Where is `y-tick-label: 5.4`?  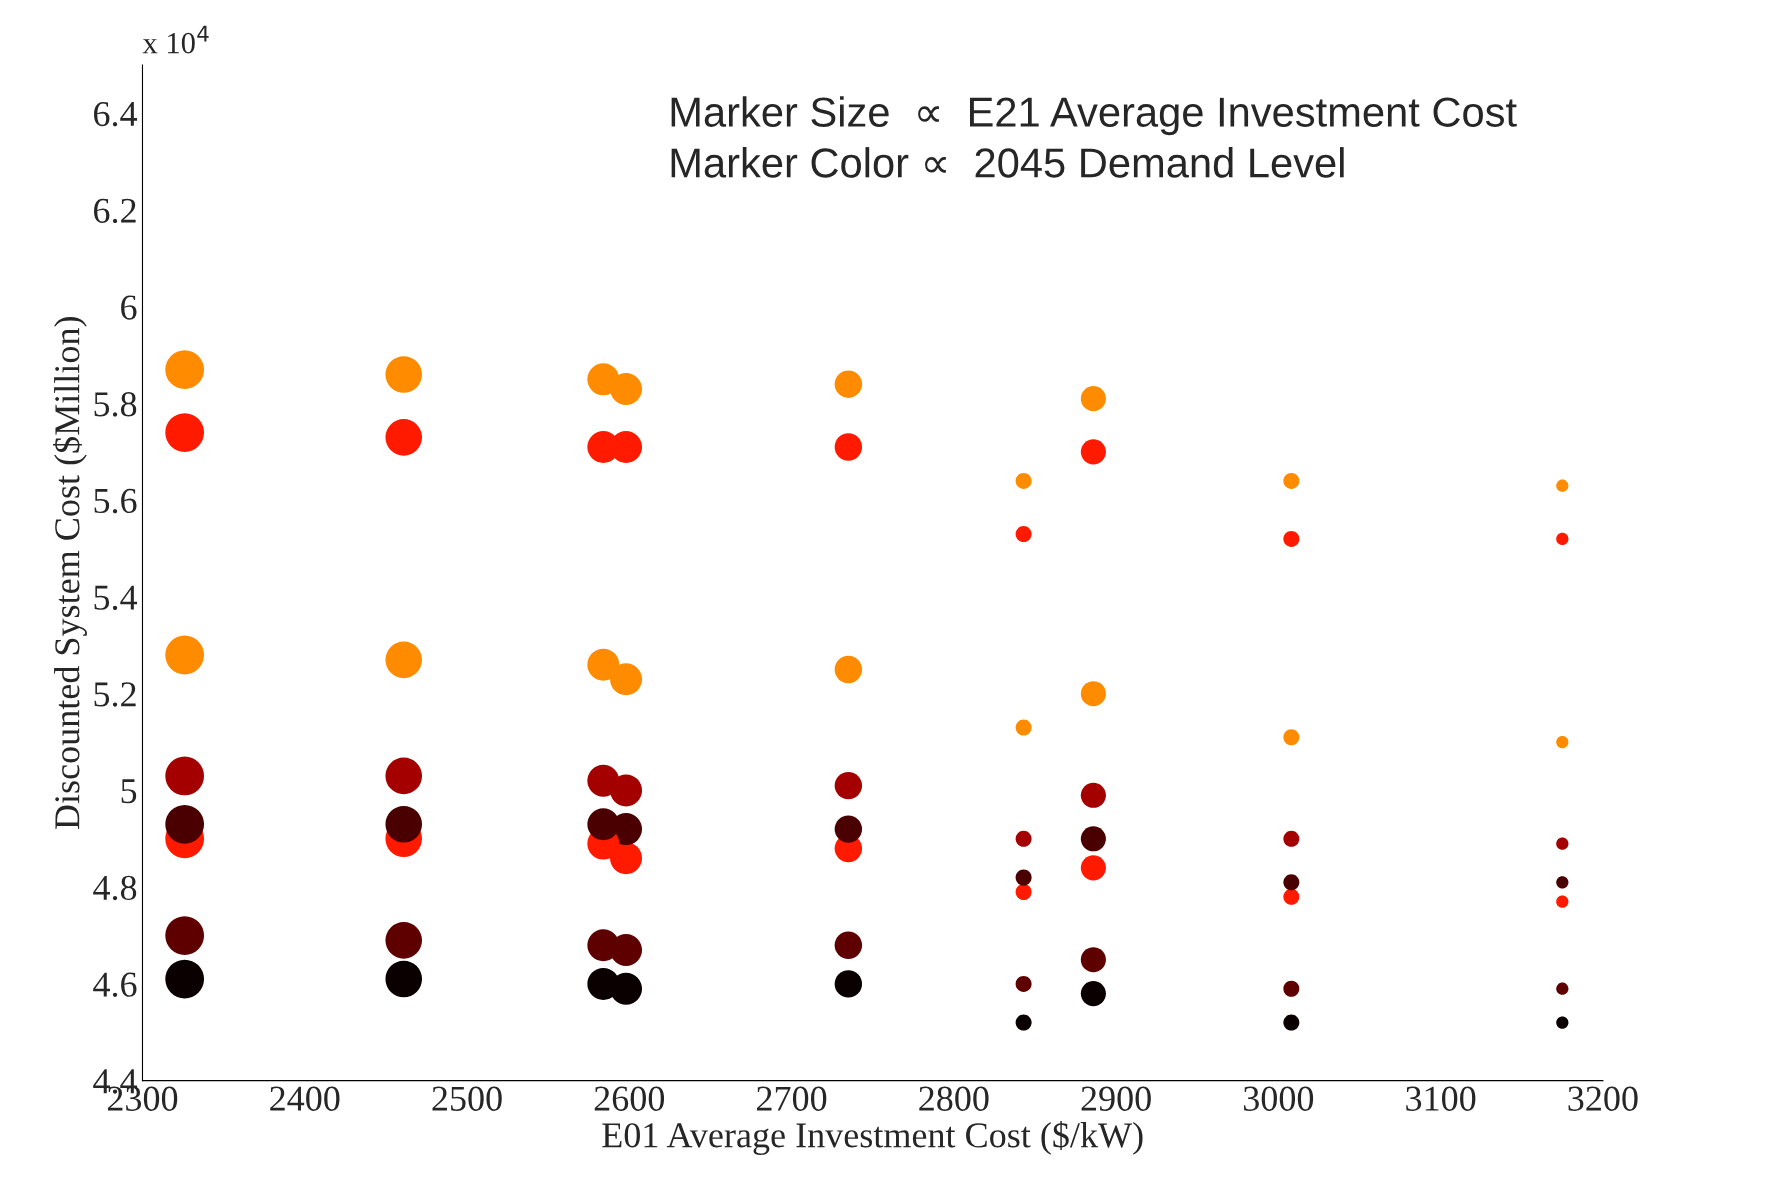
y-tick-label: 5.4 is located at coordinates (116, 598).